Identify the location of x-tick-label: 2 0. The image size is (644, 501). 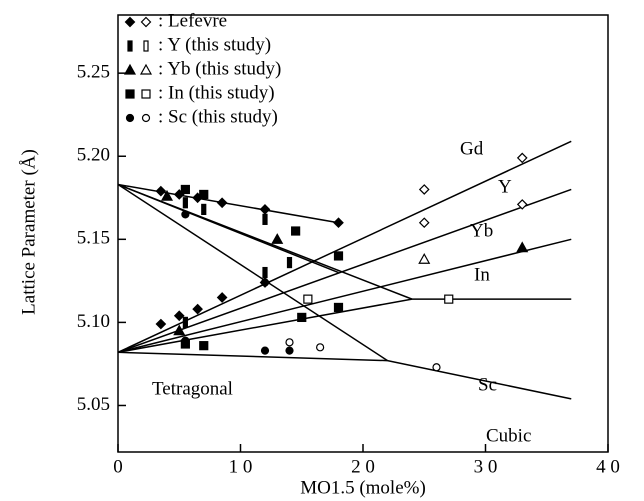
(363, 466).